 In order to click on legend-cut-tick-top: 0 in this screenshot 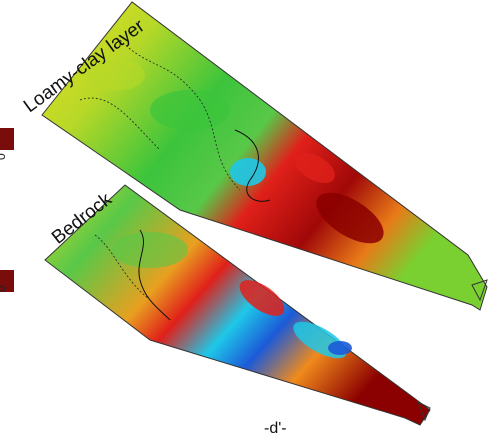, I will do `click(4, 156)`.